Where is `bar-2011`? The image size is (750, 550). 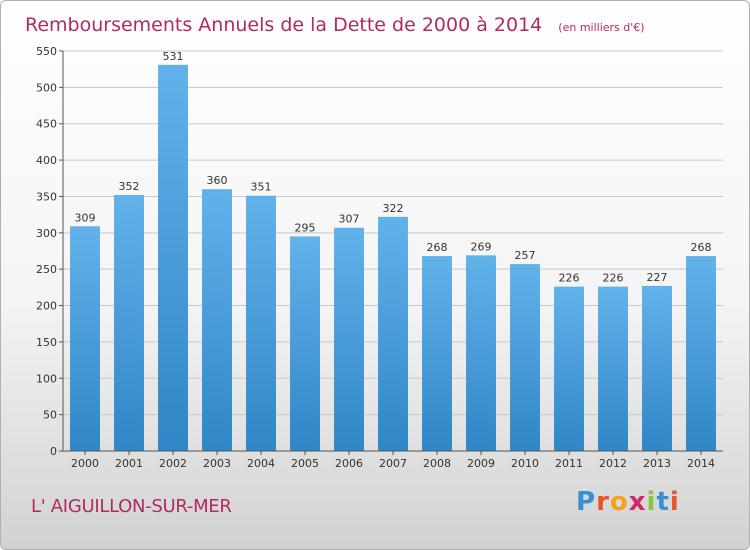 bar-2011 is located at coordinates (569, 368).